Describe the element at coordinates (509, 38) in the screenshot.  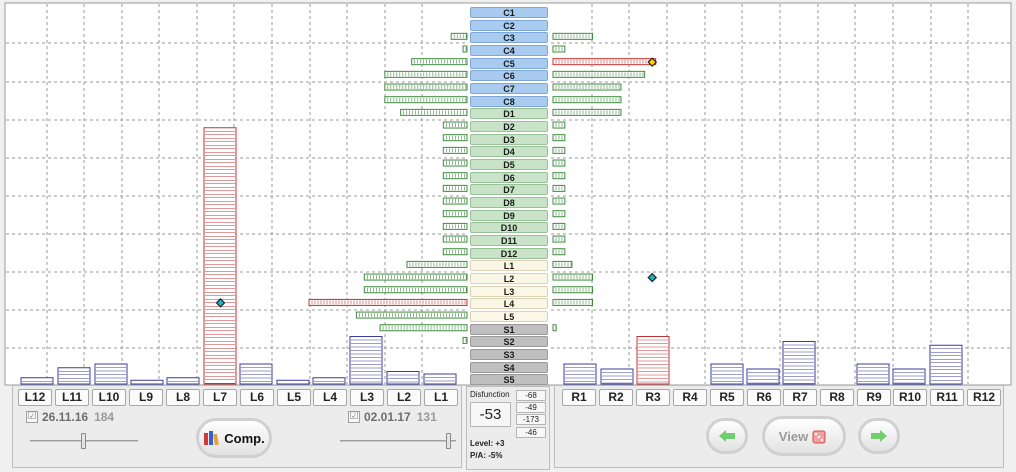
I see `vertebra-c3: C3` at that location.